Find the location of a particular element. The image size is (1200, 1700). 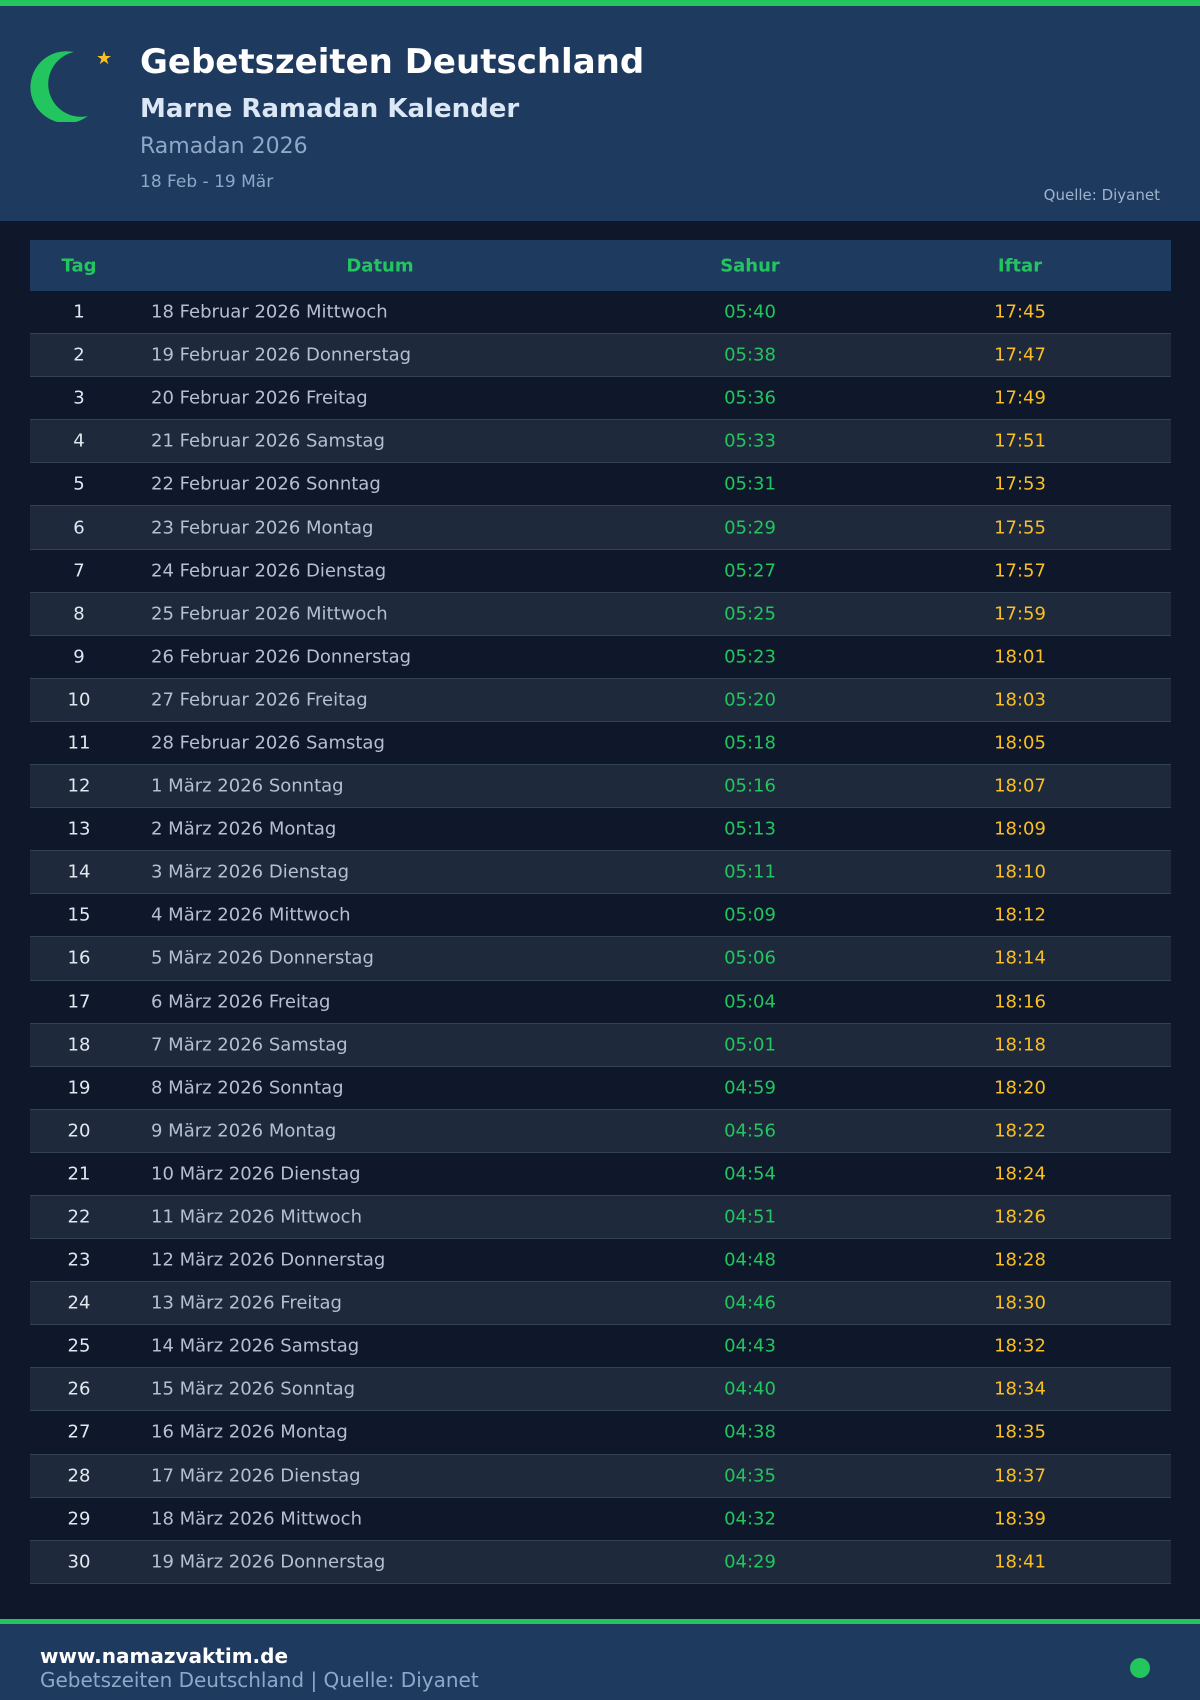

table-row: 9 26 Februar 2026 Donnerstag 05:23 18:01 is located at coordinates (600, 657).